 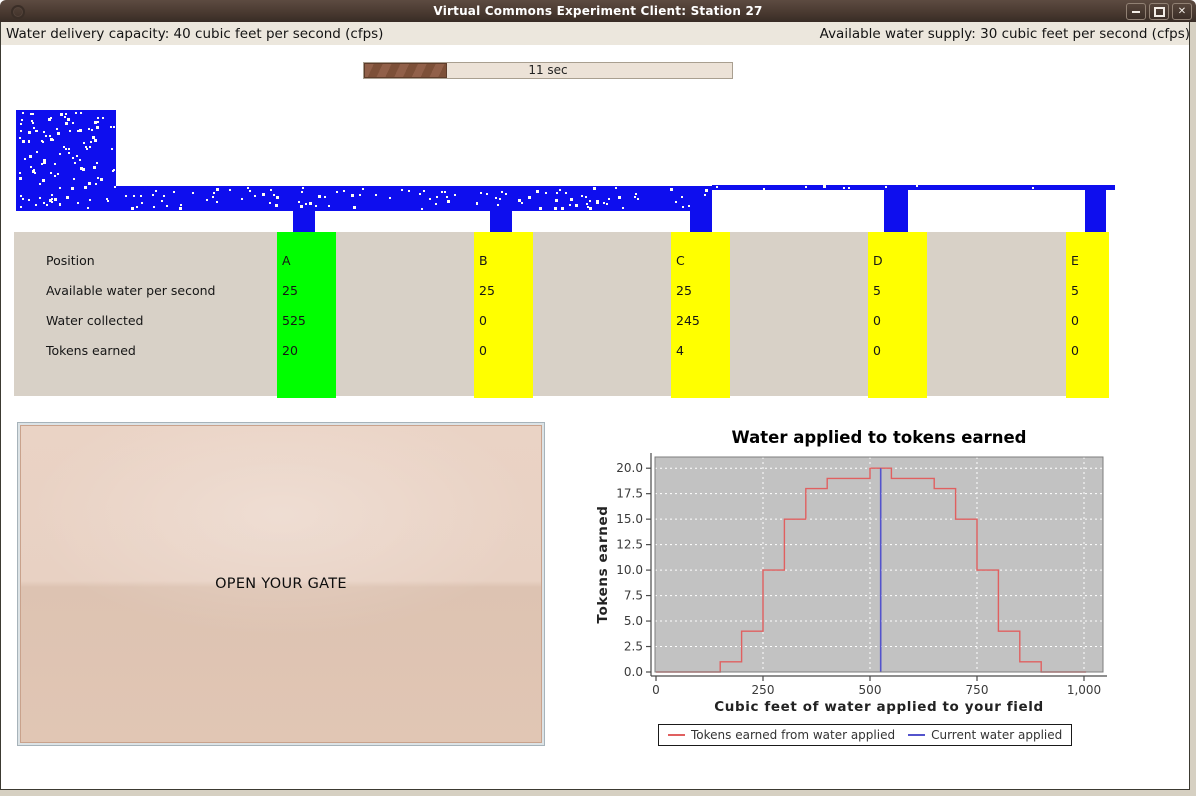 What do you see at coordinates (503, 315) in the screenshot?
I see `position-column-b: B 25 0 0` at bounding box center [503, 315].